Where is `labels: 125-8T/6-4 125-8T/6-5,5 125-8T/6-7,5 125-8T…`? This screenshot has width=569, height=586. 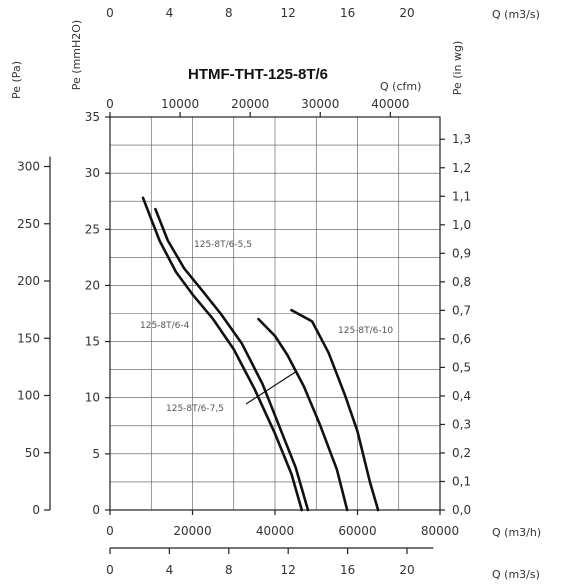 labels: 125-8T/6-4 125-8T/6-5,5 125-8T/6-7,5 125-8T… is located at coordinates (266, 327).